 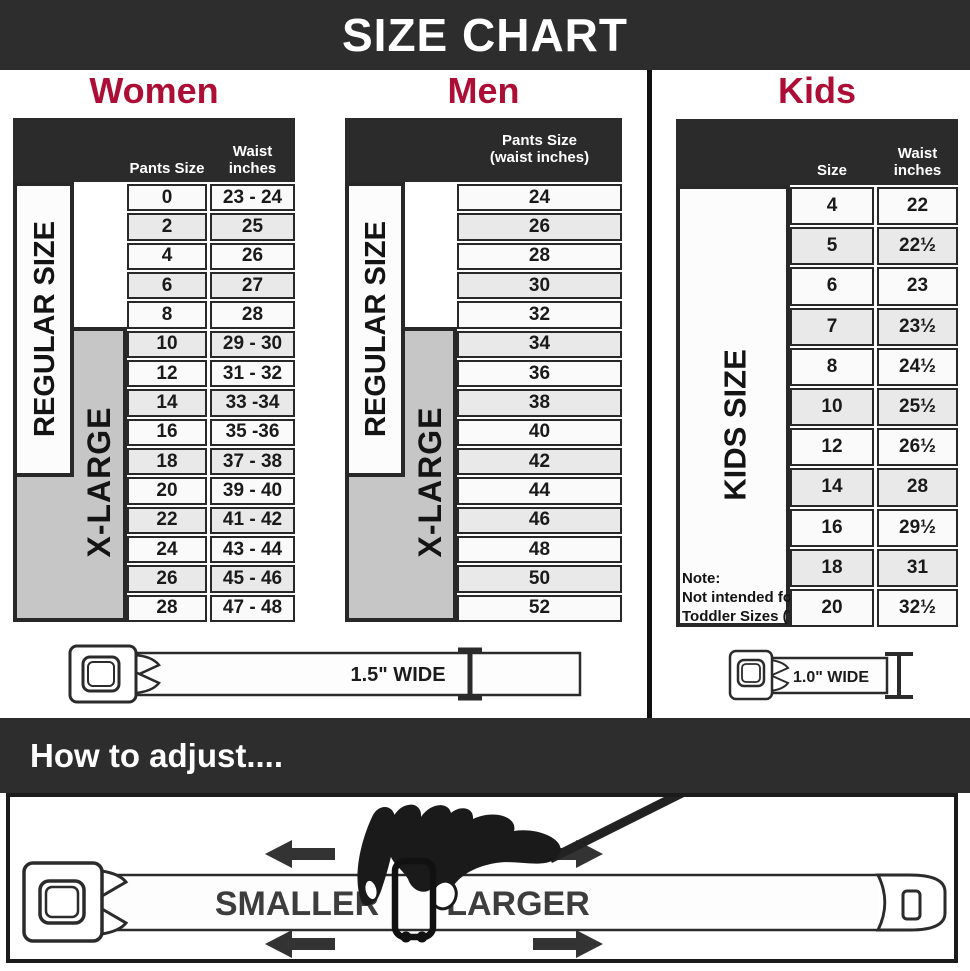 What do you see at coordinates (397, 675) in the screenshot?
I see `adult-belt-width-label: 1.5" WIDE` at bounding box center [397, 675].